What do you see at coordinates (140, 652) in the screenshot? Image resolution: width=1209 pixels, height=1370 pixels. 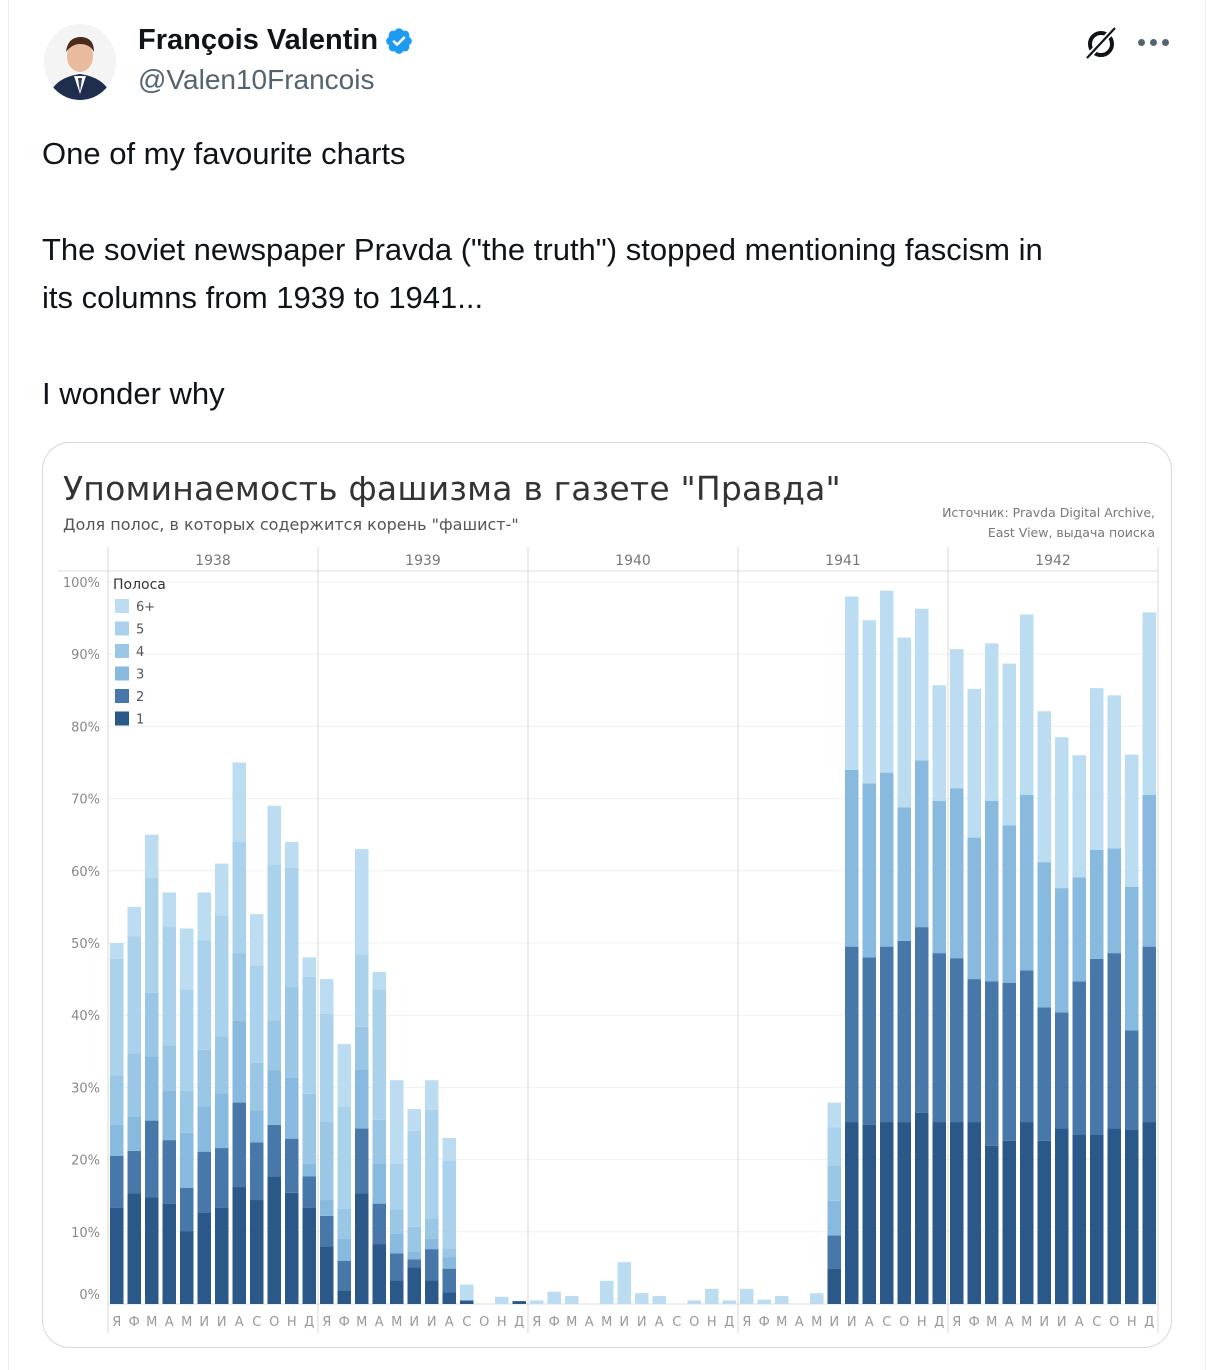 I see `legend-label: 4` at bounding box center [140, 652].